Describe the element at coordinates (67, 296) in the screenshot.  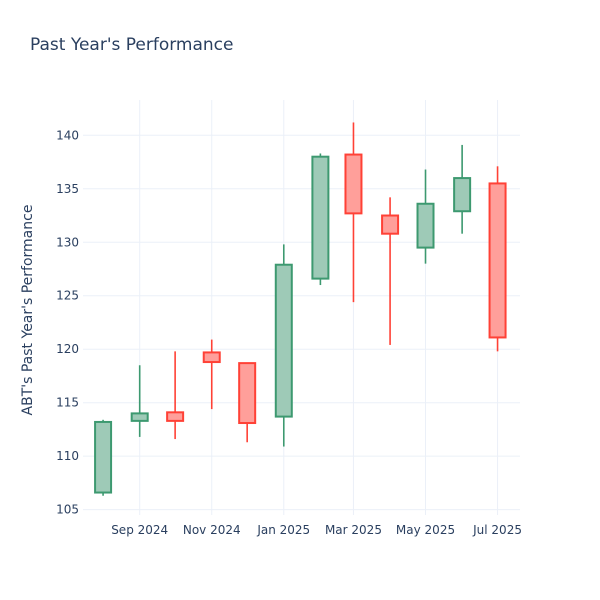
I see `y-tick-label: 125` at that location.